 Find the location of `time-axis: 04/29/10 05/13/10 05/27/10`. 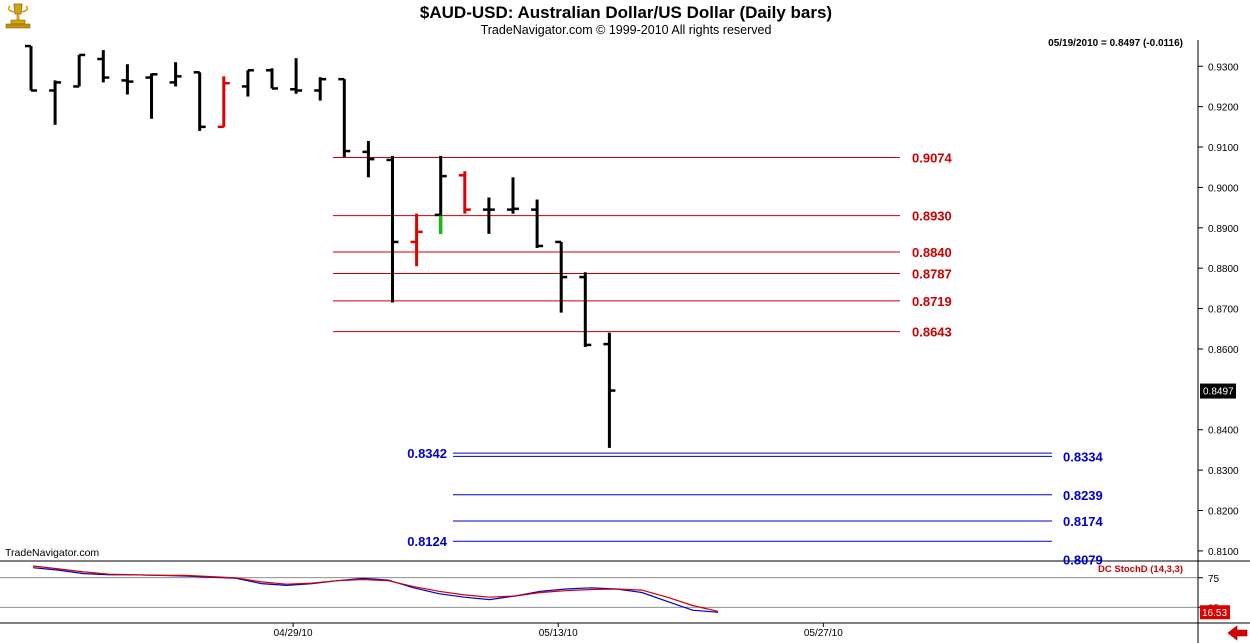

time-axis: 04/29/10 05/13/10 05/27/10 is located at coordinates (558, 631).